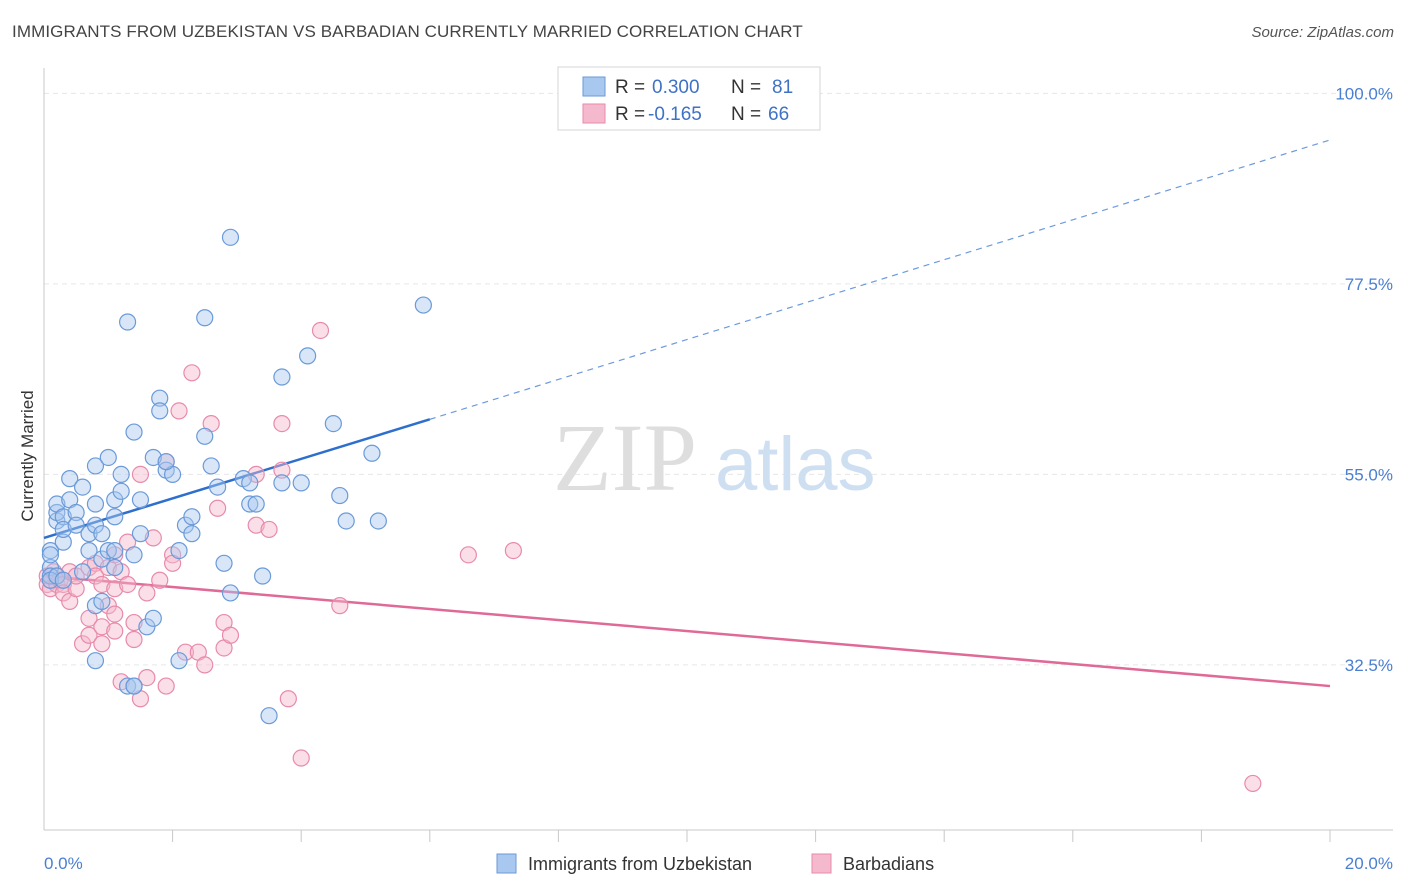 This screenshot has width=1406, height=892. Describe the element at coordinates (640, 864) in the screenshot. I see `legend-bottom-label-blue: Immigrants from Uzbekistan` at that location.